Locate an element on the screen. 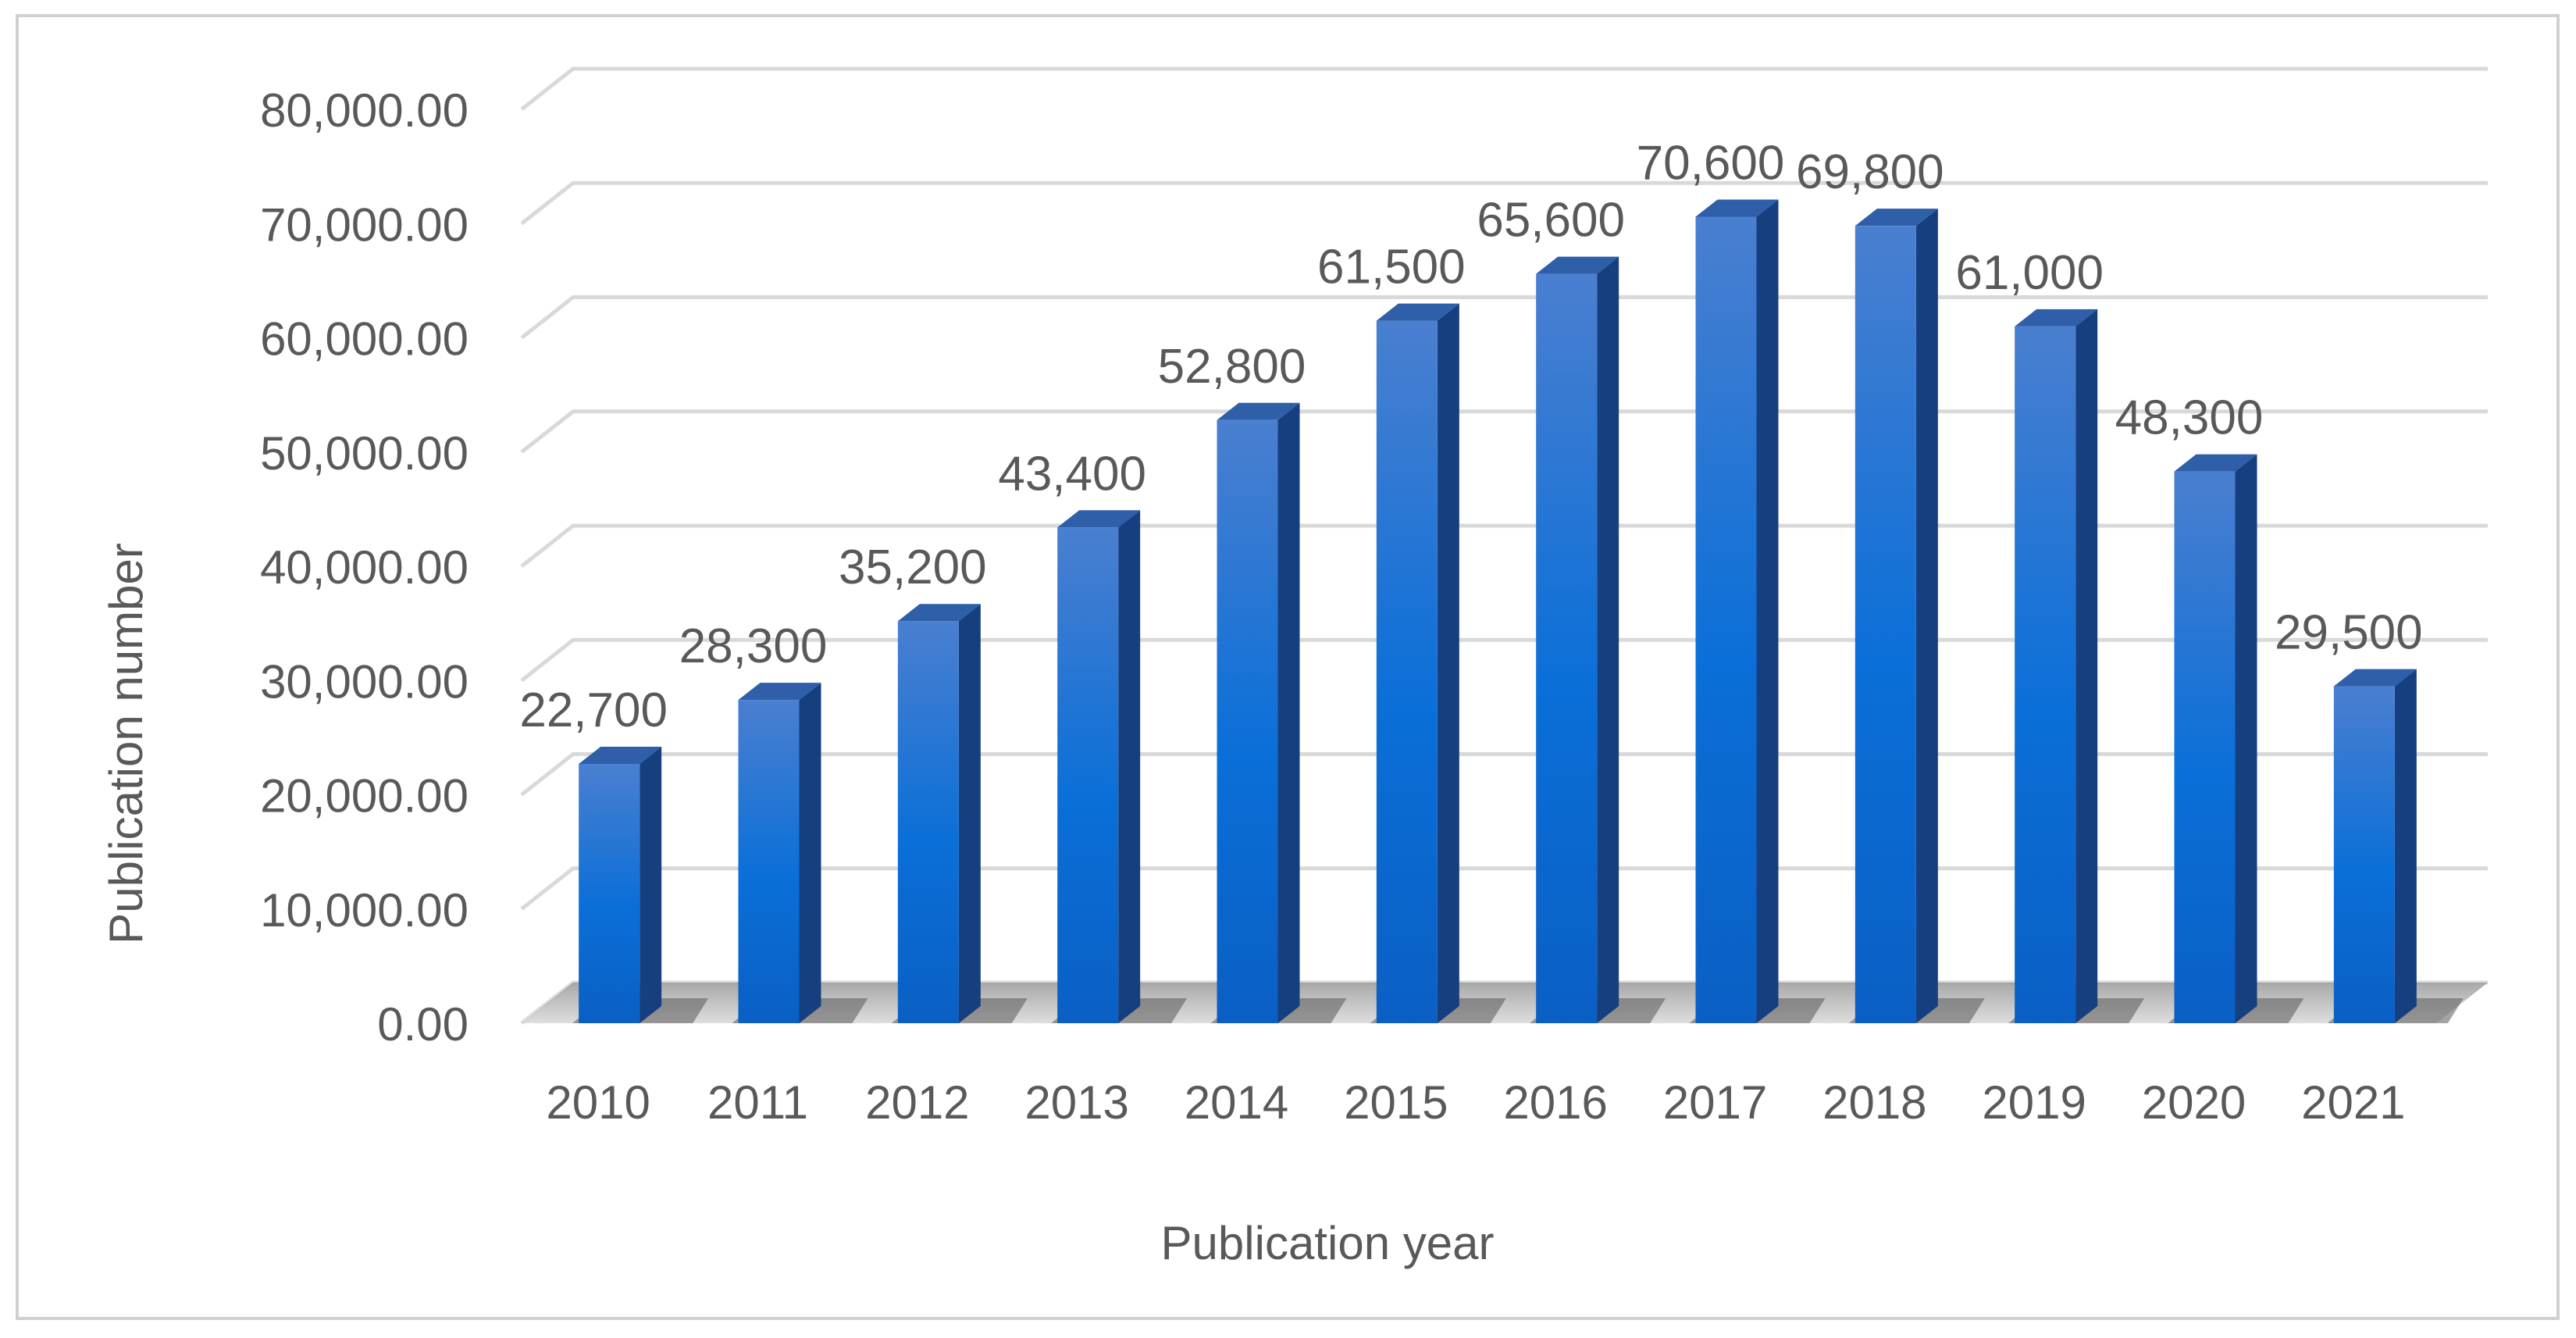 The image size is (2576, 1338). x-tick-label: 2017 is located at coordinates (1715, 1102).